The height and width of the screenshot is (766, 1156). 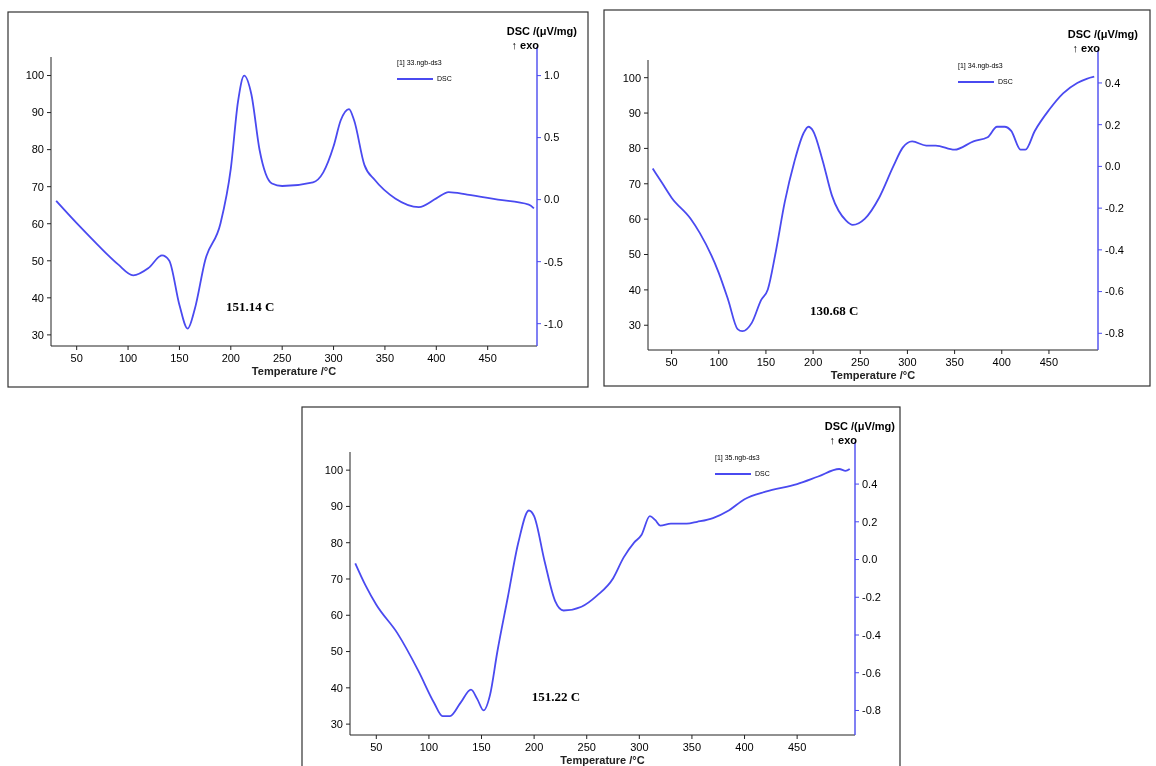 What do you see at coordinates (552, 137) in the screenshot?
I see `y2-tick-label: 0.5` at bounding box center [552, 137].